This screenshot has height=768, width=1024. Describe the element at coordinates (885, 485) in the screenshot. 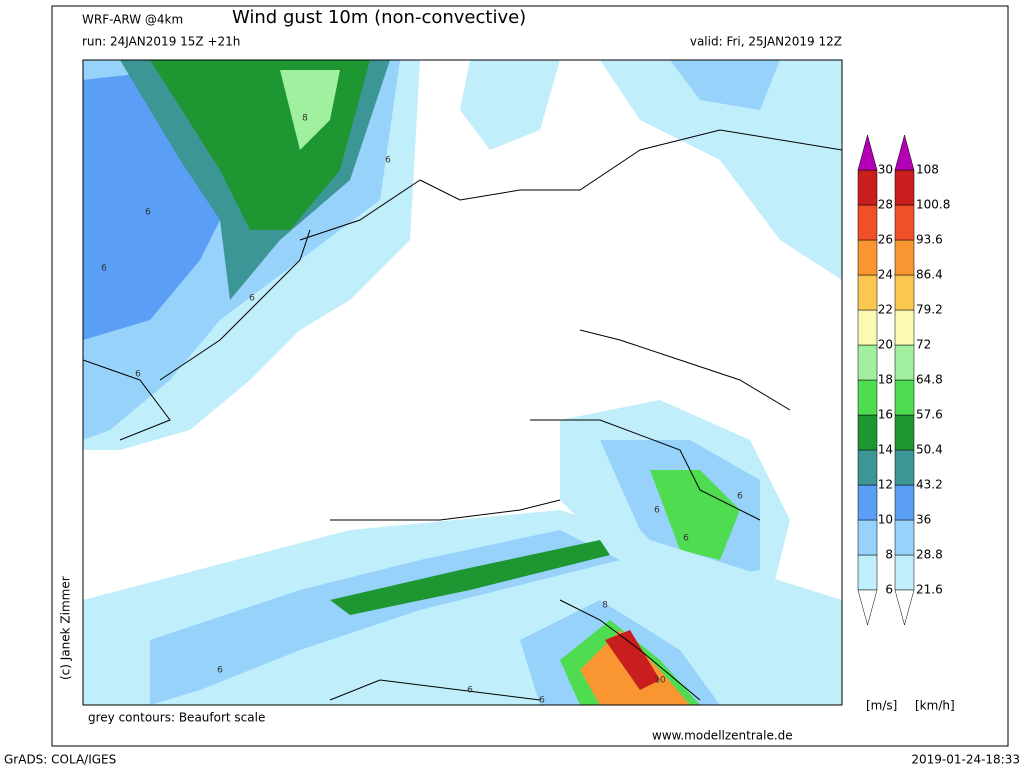

I see `ms-label: 12` at that location.